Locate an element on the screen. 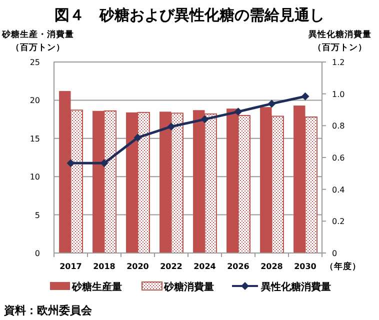 This screenshot has width=379, height=320. y-axis-title: 砂糖生産・消費量（百万トン） is located at coordinates (37, 41).